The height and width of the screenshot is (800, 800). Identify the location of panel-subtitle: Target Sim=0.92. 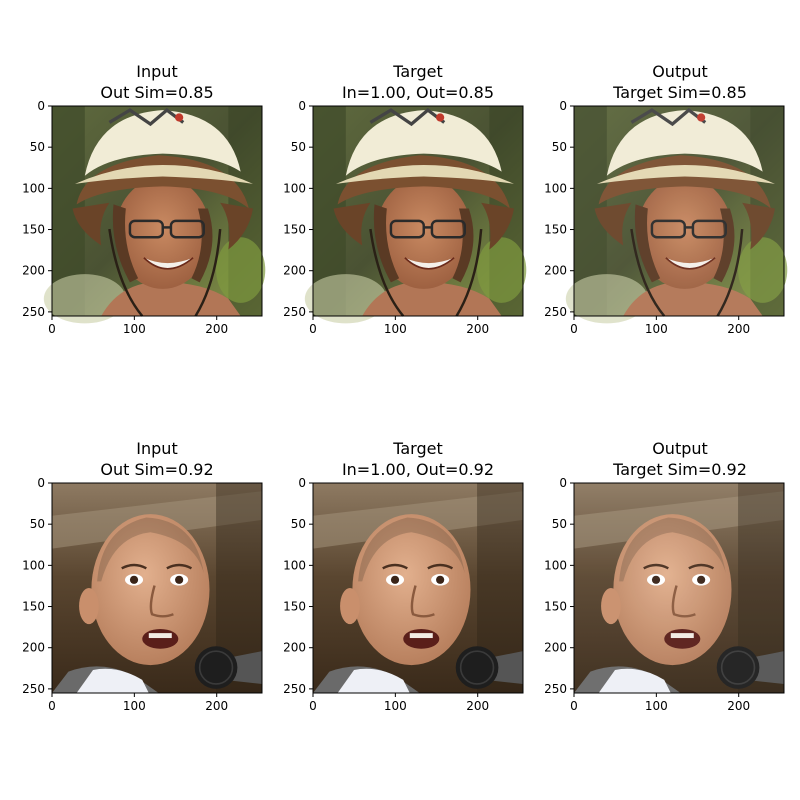
(679, 469).